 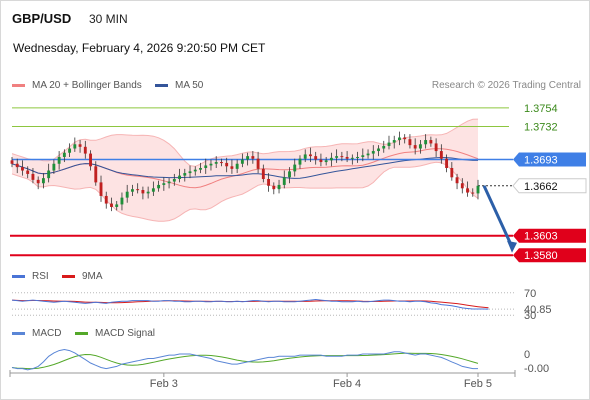 I want to click on macd-signal-swatch-icon, so click(x=81, y=333).